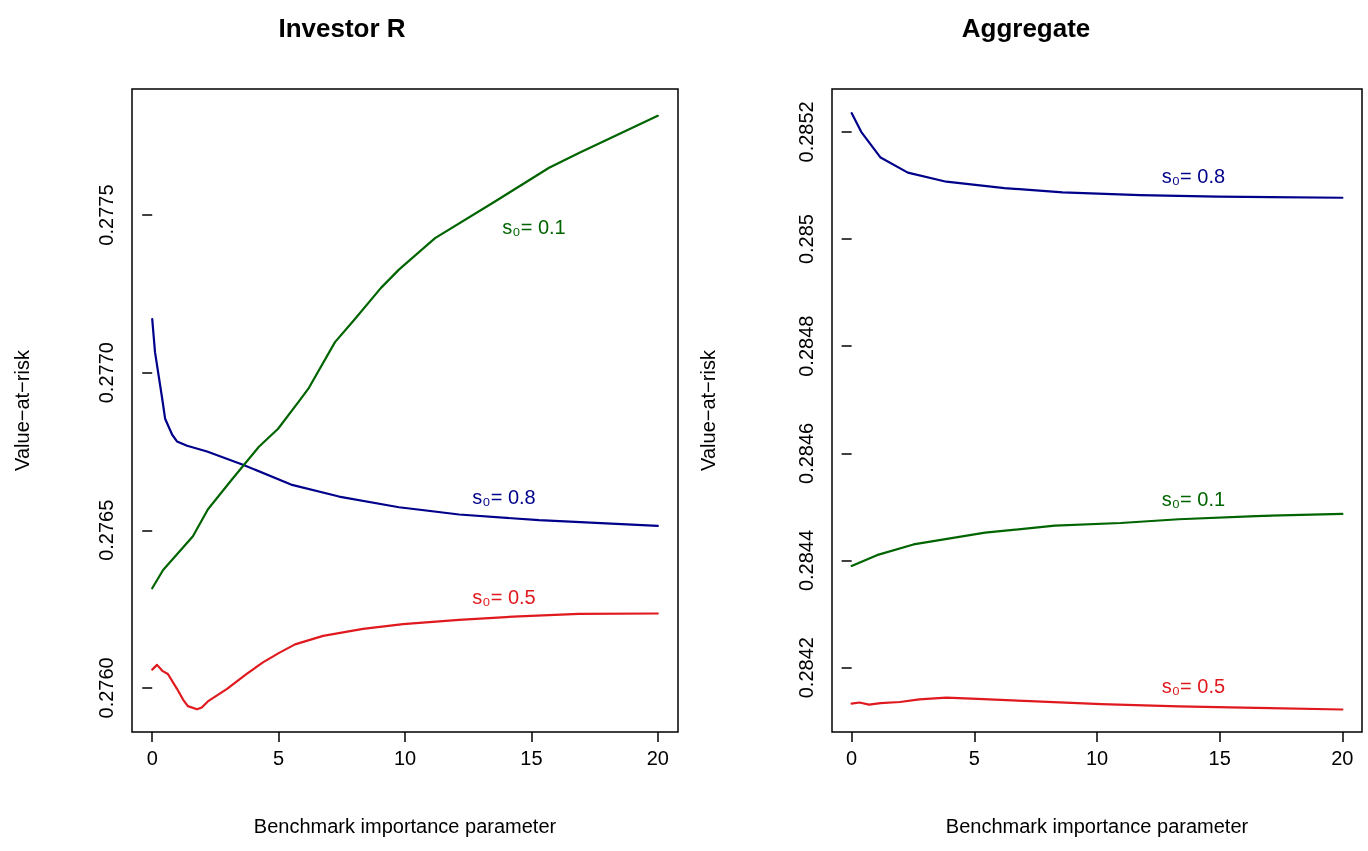 The height and width of the screenshot is (851, 1368). I want to click on chart-title: Aggregate, so click(1026, 28).